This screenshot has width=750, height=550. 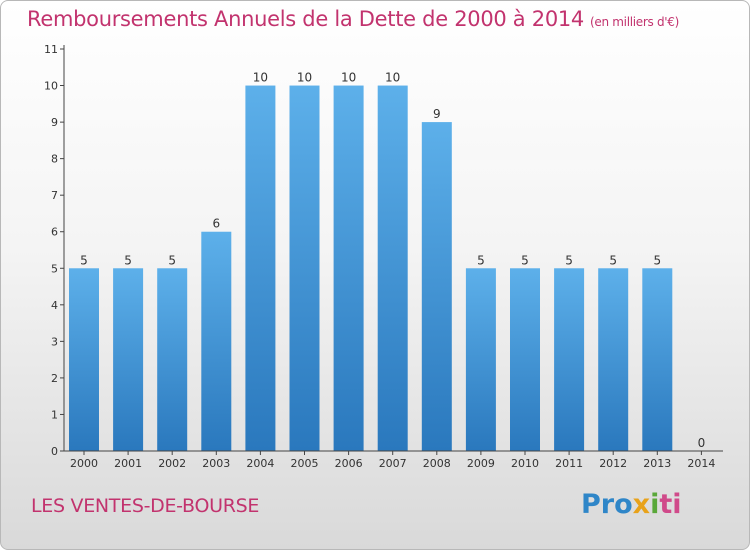 I want to click on x-tick-label: 2011, so click(x=569, y=463).